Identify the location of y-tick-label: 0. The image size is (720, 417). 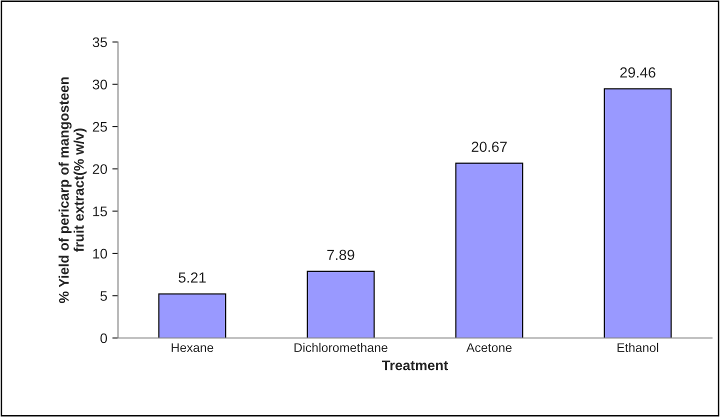
(104, 338).